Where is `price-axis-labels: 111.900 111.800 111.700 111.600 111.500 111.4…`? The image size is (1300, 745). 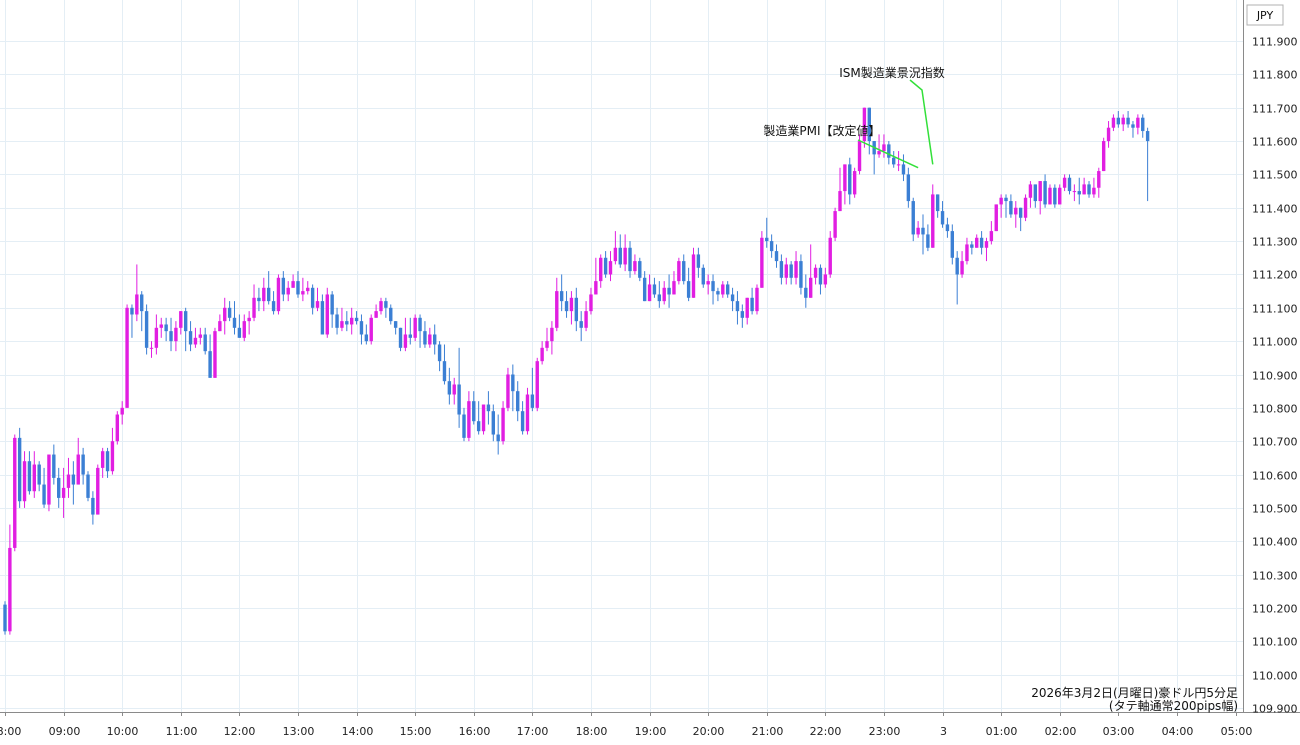 price-axis-labels: 111.900 111.800 111.700 111.600 111.500 111.4… is located at coordinates (1275, 376).